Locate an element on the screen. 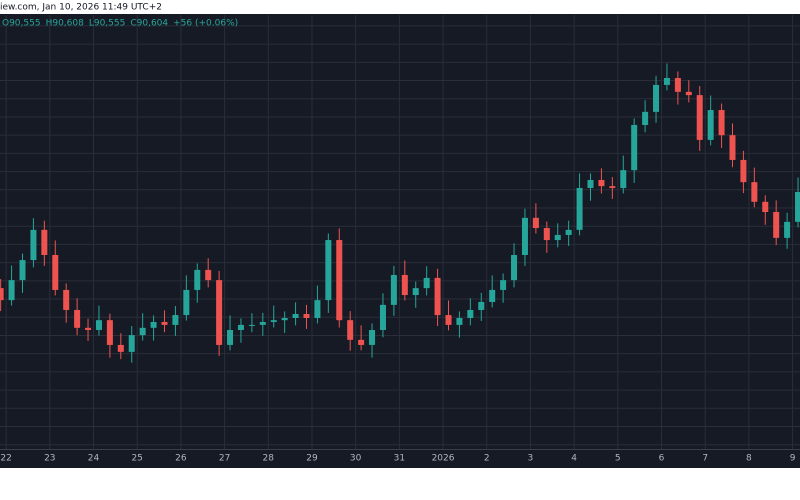  x-tick-label: 31 is located at coordinates (399, 459).